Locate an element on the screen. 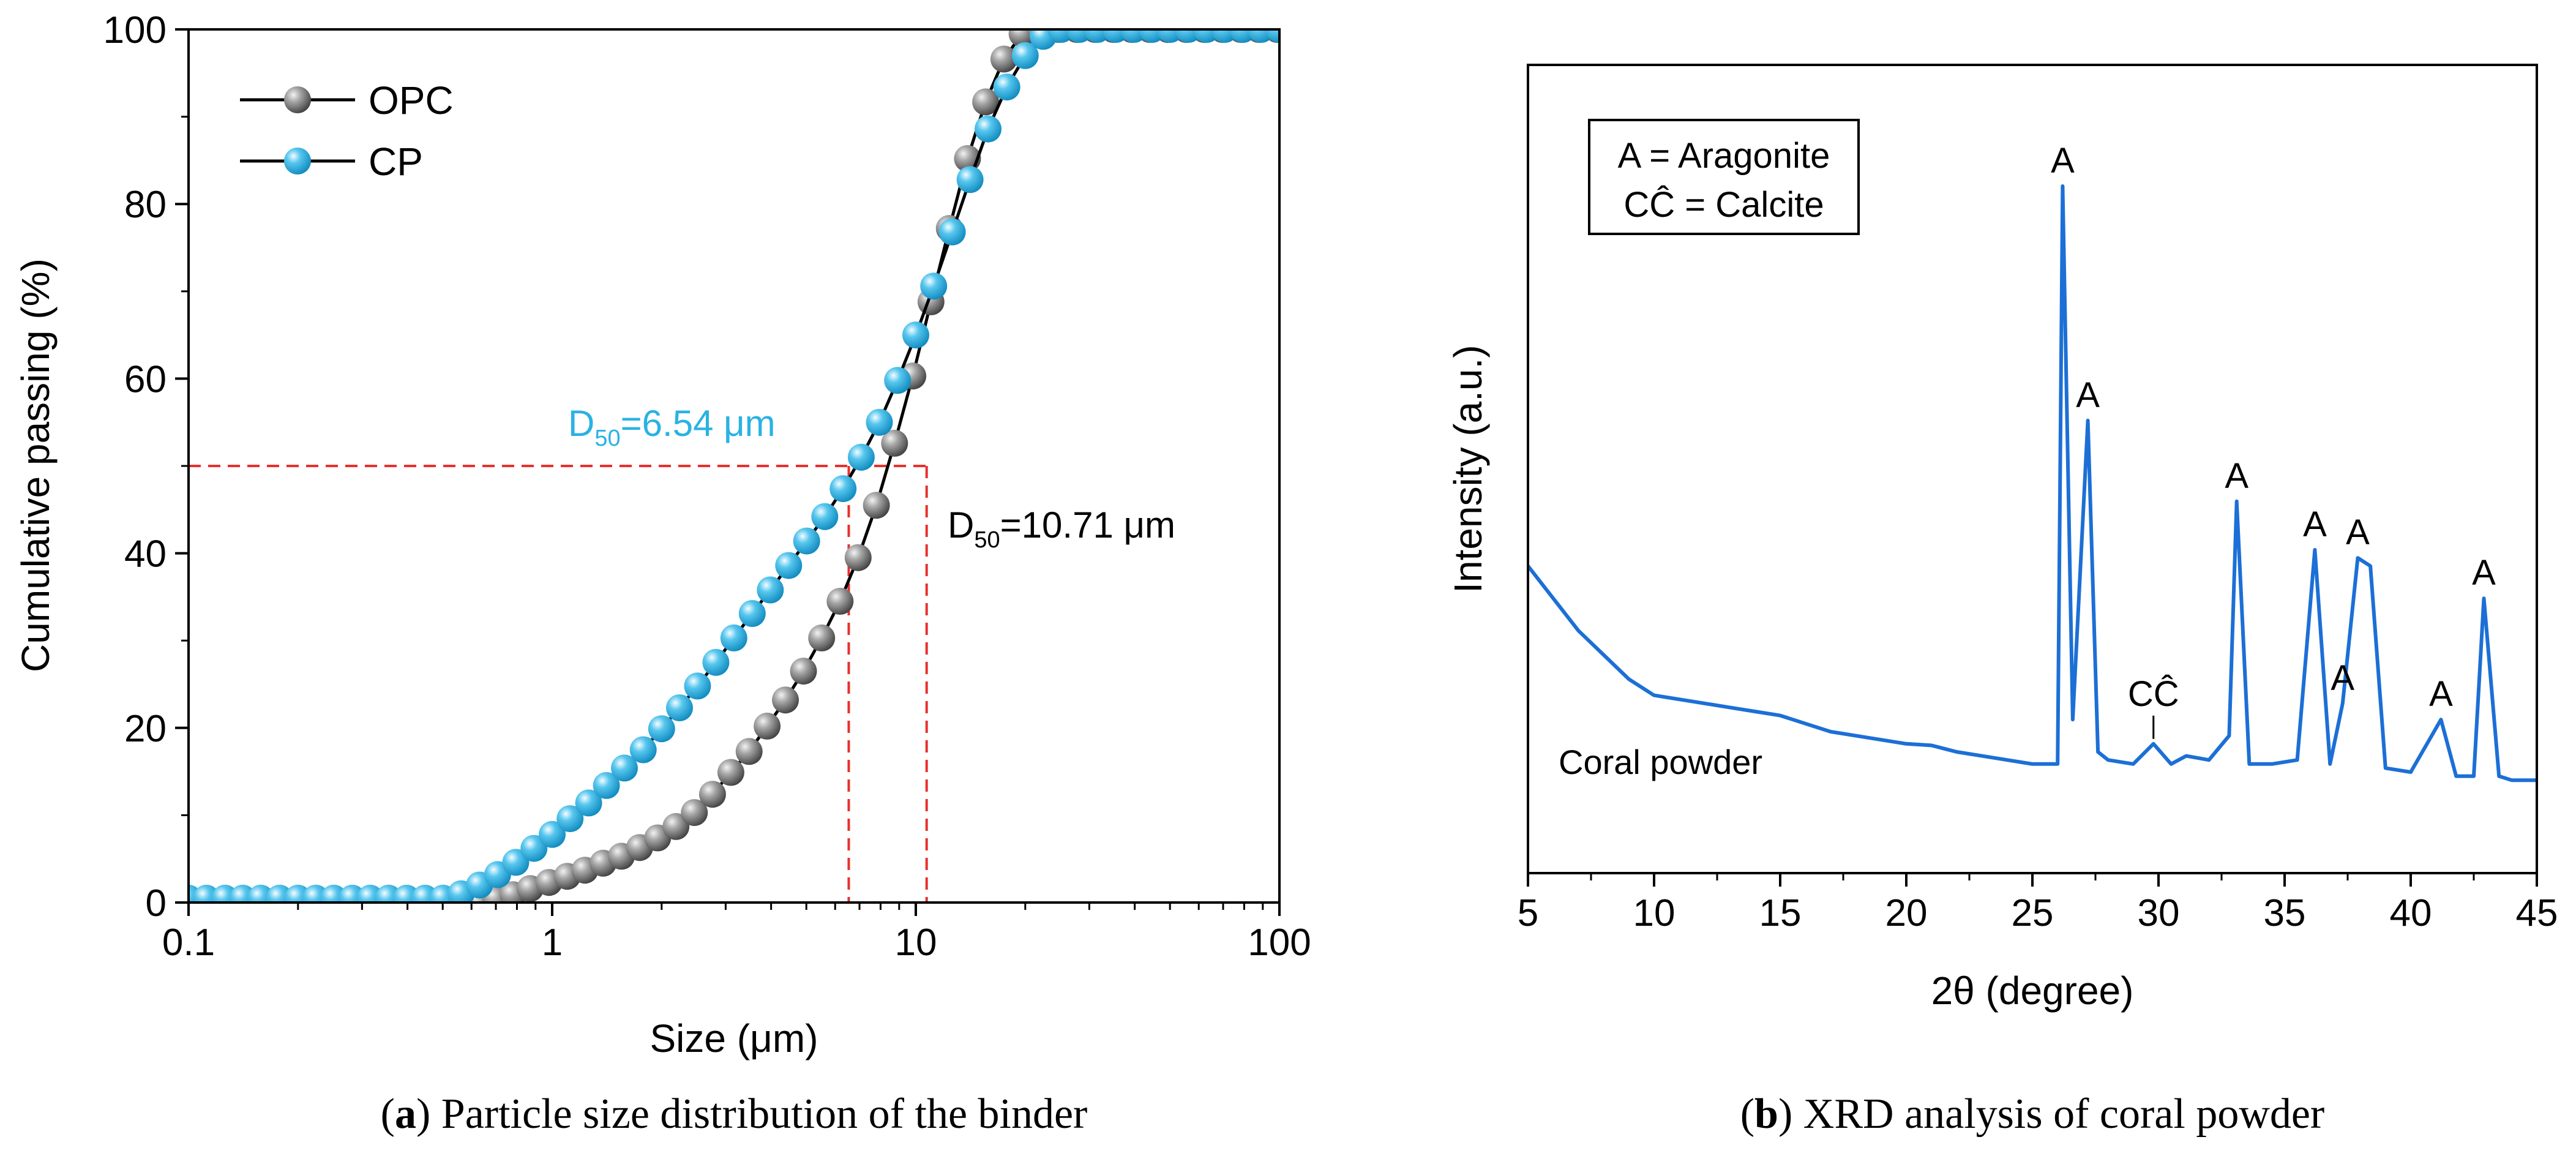 This screenshot has height=1156, width=2576. legend-label-cp: CP is located at coordinates (396, 162).